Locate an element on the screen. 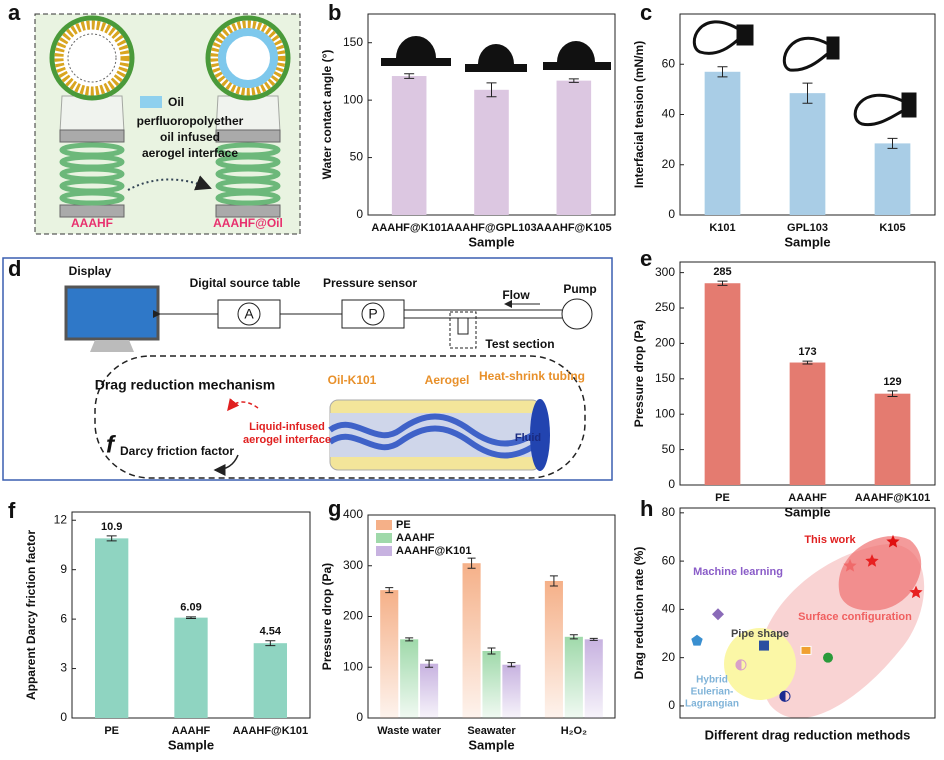  y-tick-label: 9 is located at coordinates (63, 569).